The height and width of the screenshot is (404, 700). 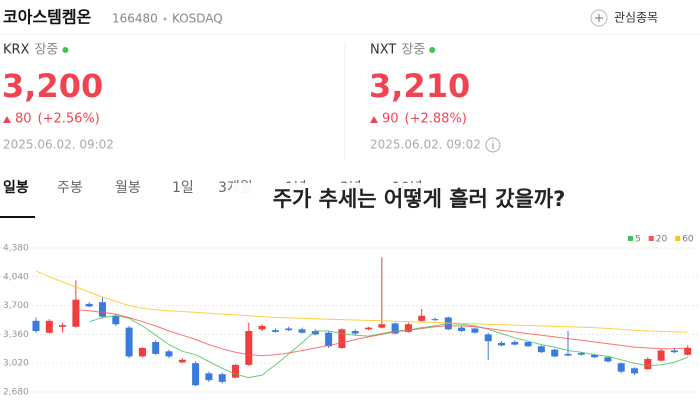 I want to click on y-tick-label: 3,700, so click(x=16, y=306).